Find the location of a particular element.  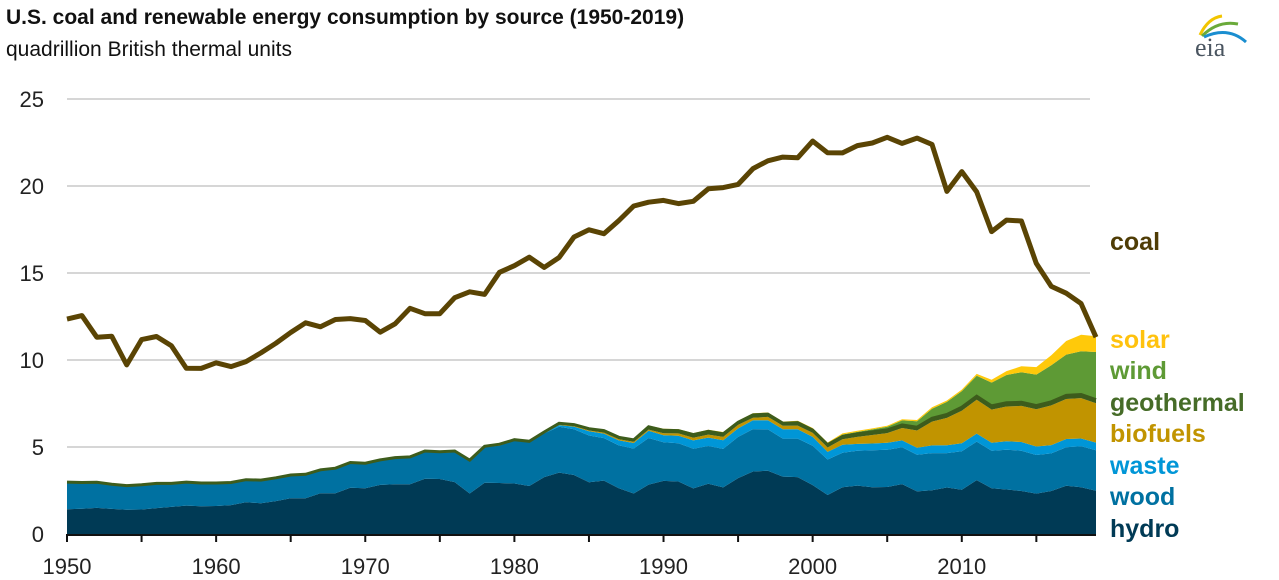

legend-label-coal: coal is located at coordinates (1135, 242).